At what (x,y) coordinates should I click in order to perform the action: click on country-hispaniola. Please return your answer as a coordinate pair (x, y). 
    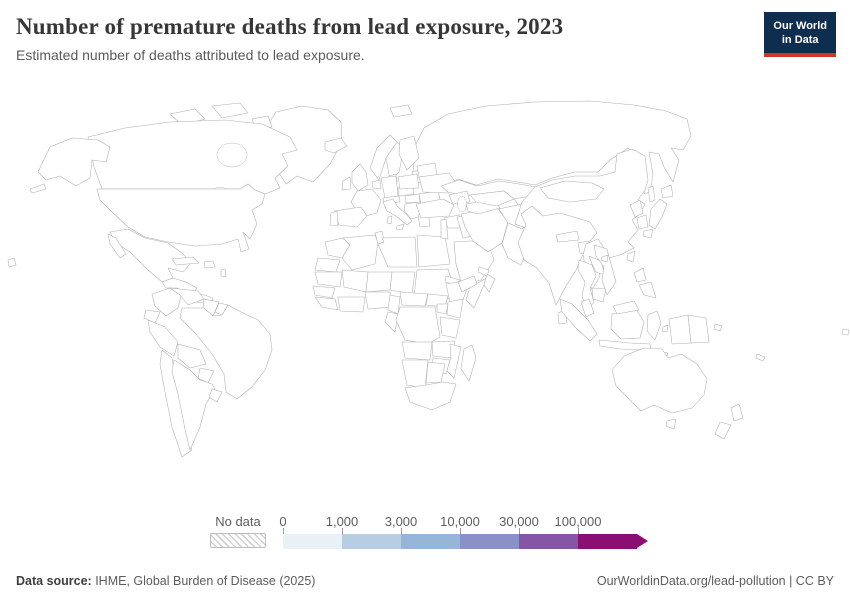
    Looking at the image, I should click on (209, 264).